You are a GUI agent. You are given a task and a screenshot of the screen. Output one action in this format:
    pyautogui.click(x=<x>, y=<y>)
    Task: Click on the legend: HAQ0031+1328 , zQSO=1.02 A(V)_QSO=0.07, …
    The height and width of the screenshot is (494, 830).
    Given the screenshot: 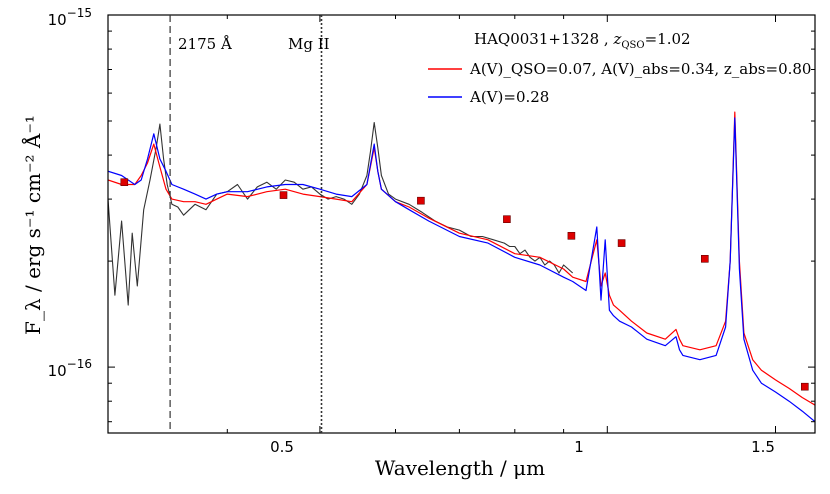 What is the action you would take?
    pyautogui.click(x=619, y=68)
    